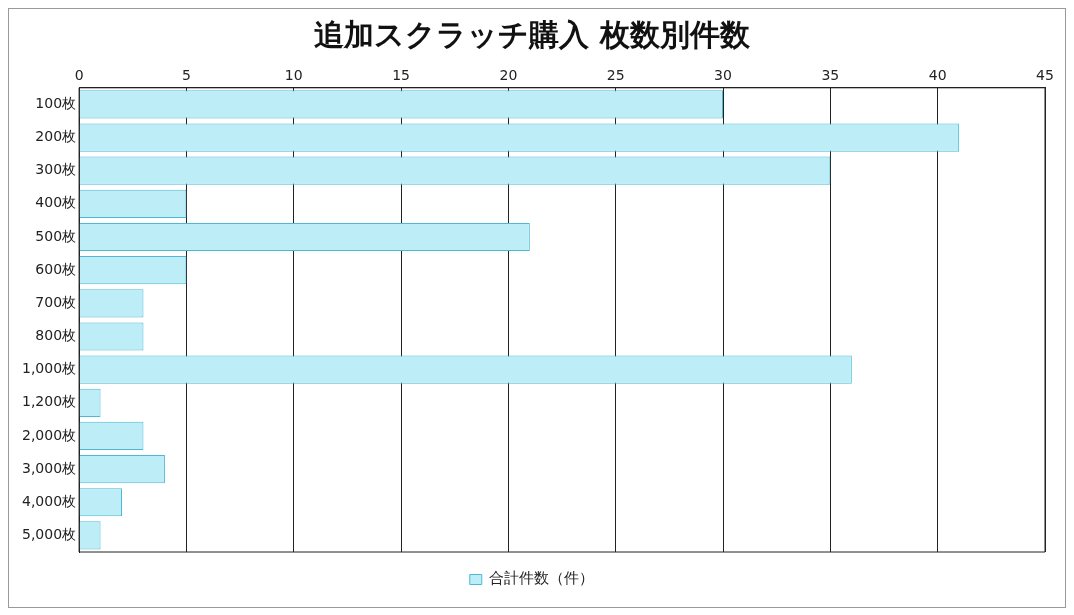  Describe the element at coordinates (937, 75) in the screenshot. I see `x-tick-label: 40` at that location.